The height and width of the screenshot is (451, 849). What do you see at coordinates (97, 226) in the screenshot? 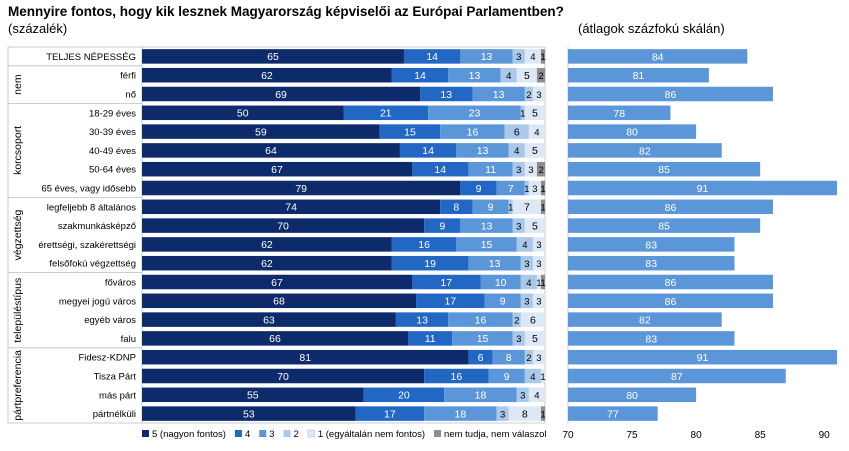
I see `category-label: szakmunkásképző` at bounding box center [97, 226].